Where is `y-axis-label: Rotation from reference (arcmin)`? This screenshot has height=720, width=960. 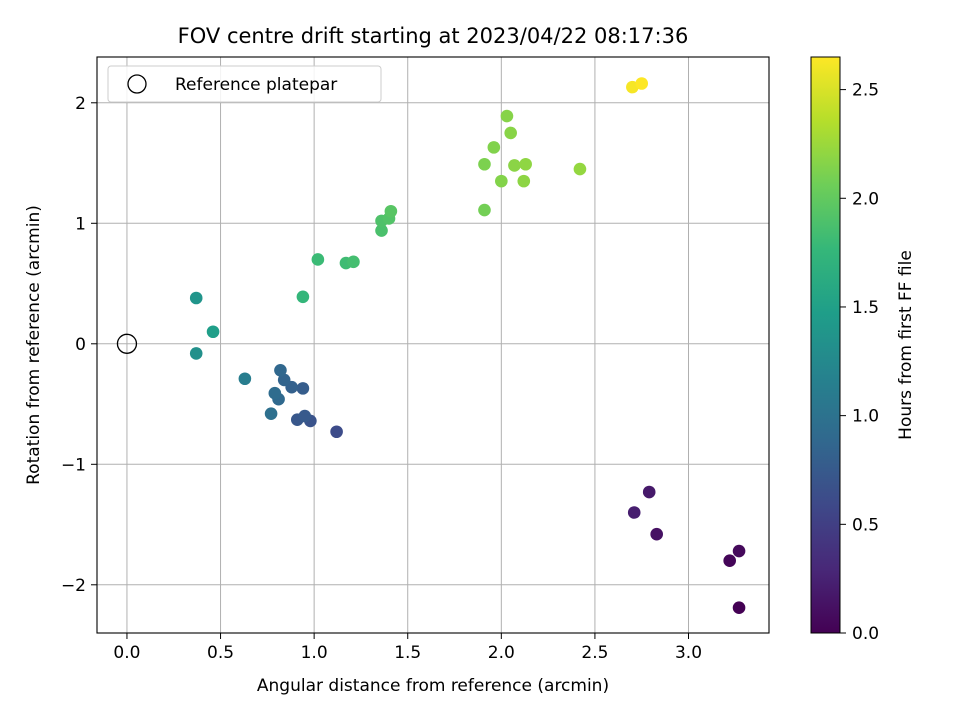 y-axis-label: Rotation from reference (arcmin) is located at coordinates (34, 345).